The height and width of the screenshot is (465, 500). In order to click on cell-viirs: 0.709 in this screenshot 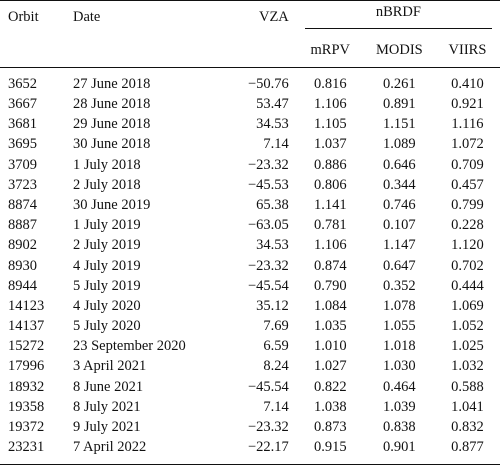, I will do `click(467, 164)`.